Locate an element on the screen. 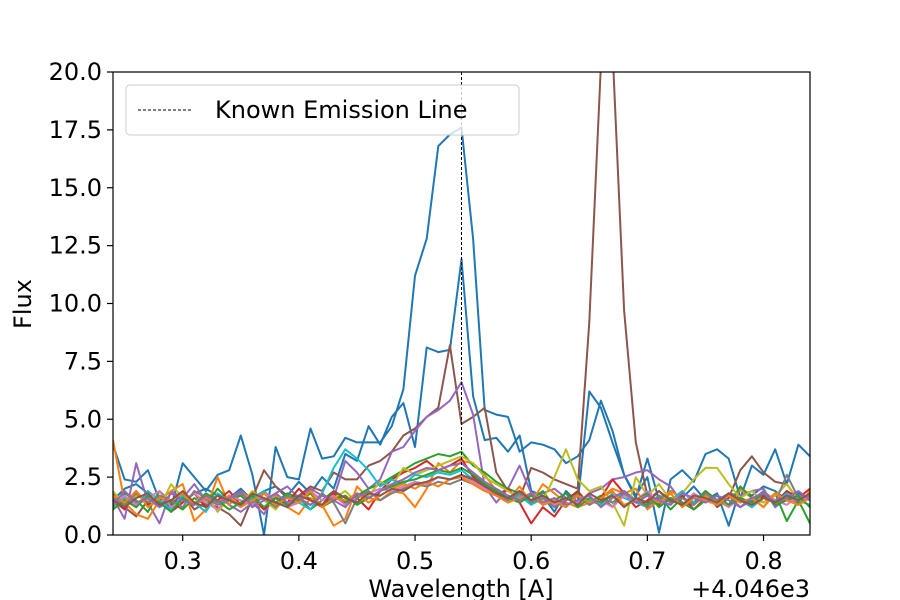  x-tick-label: 0.3 is located at coordinates (183, 561).